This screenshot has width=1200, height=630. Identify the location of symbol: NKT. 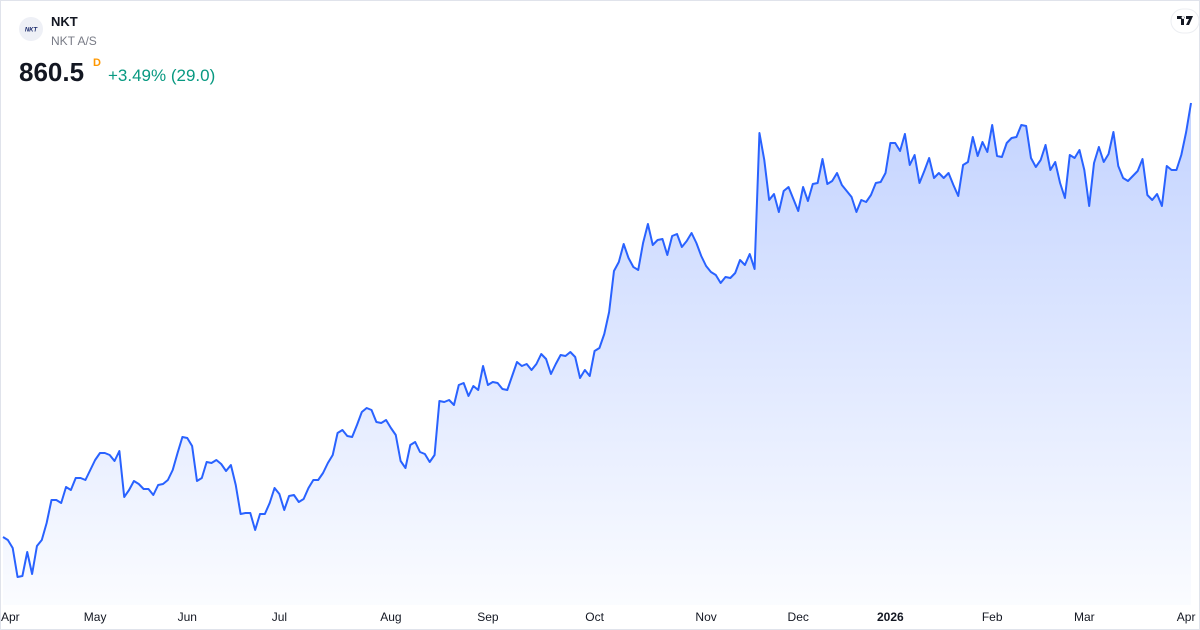
(64, 21).